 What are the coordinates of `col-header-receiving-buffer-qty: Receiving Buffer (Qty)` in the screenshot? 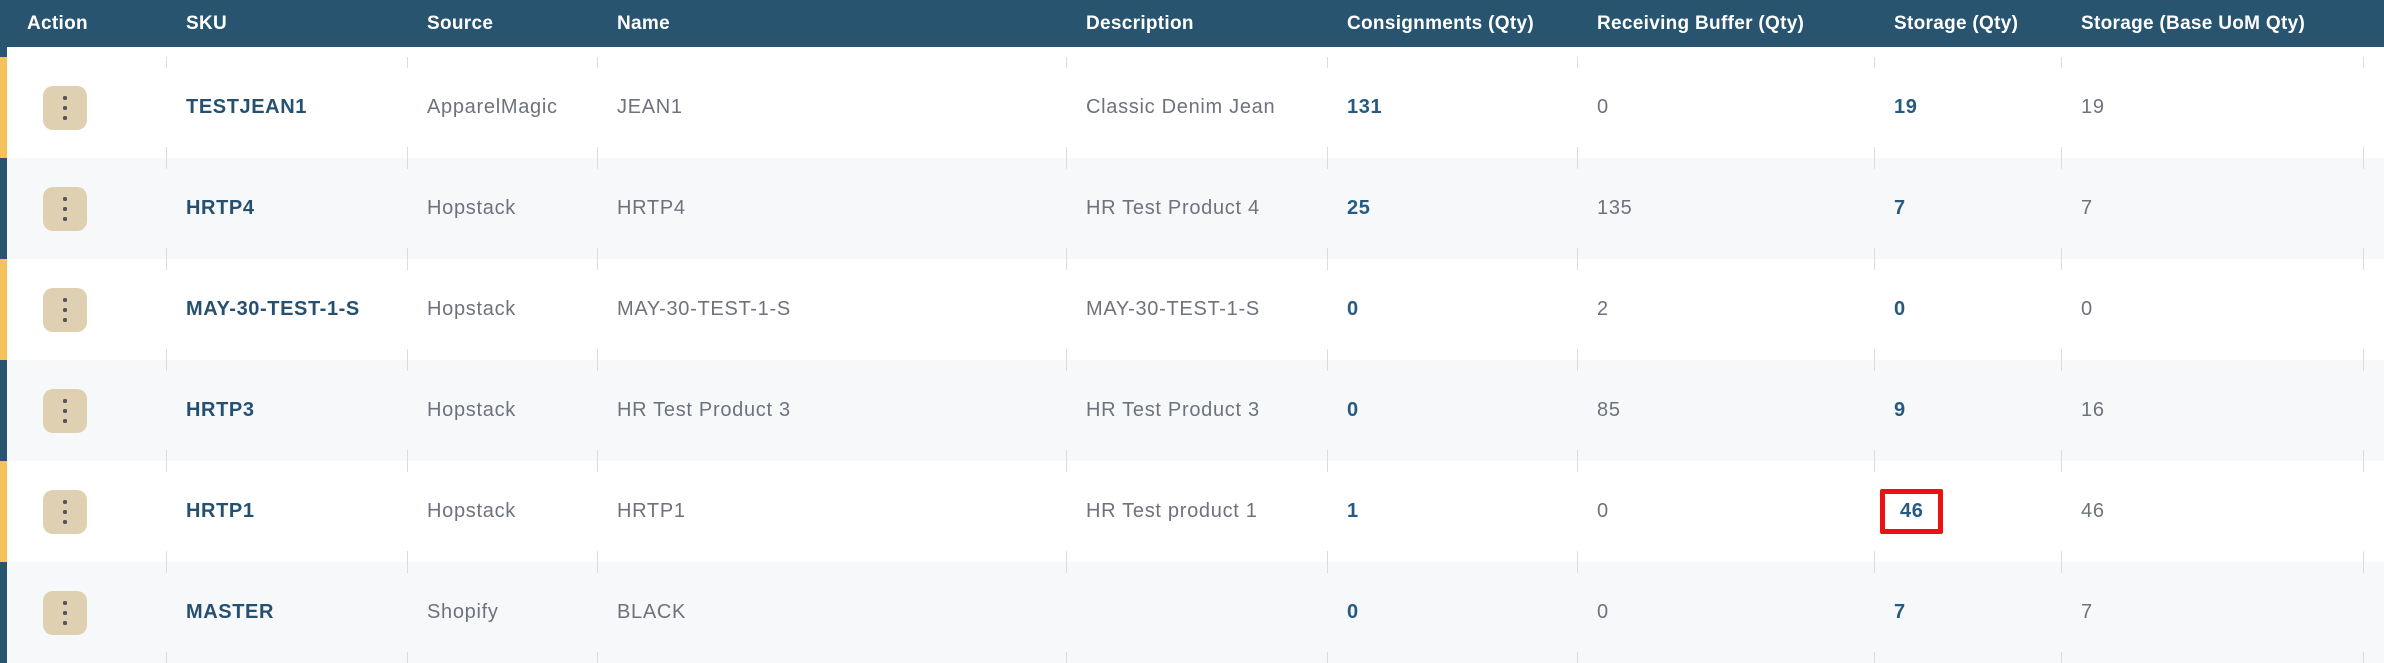 It's located at (1701, 23).